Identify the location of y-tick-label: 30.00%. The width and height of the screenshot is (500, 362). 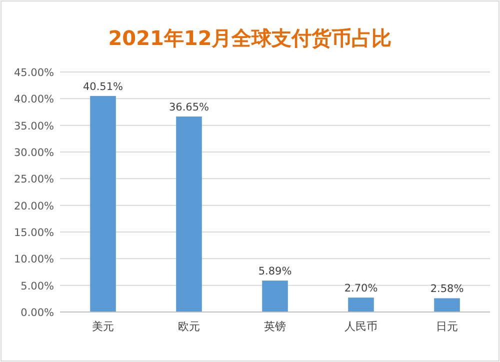
(34, 153).